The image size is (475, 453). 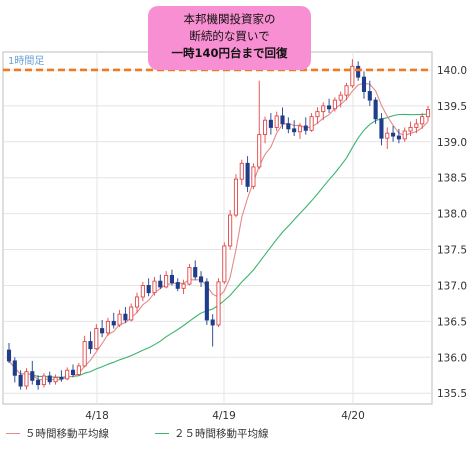 I want to click on timeframe-label: 1時間足, so click(x=26, y=61).